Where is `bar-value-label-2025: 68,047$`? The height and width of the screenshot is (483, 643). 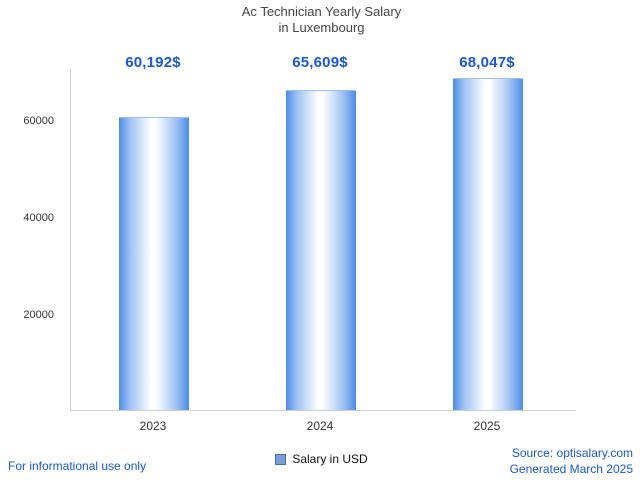
bar-value-label-2025: 68,047$ is located at coordinates (487, 62).